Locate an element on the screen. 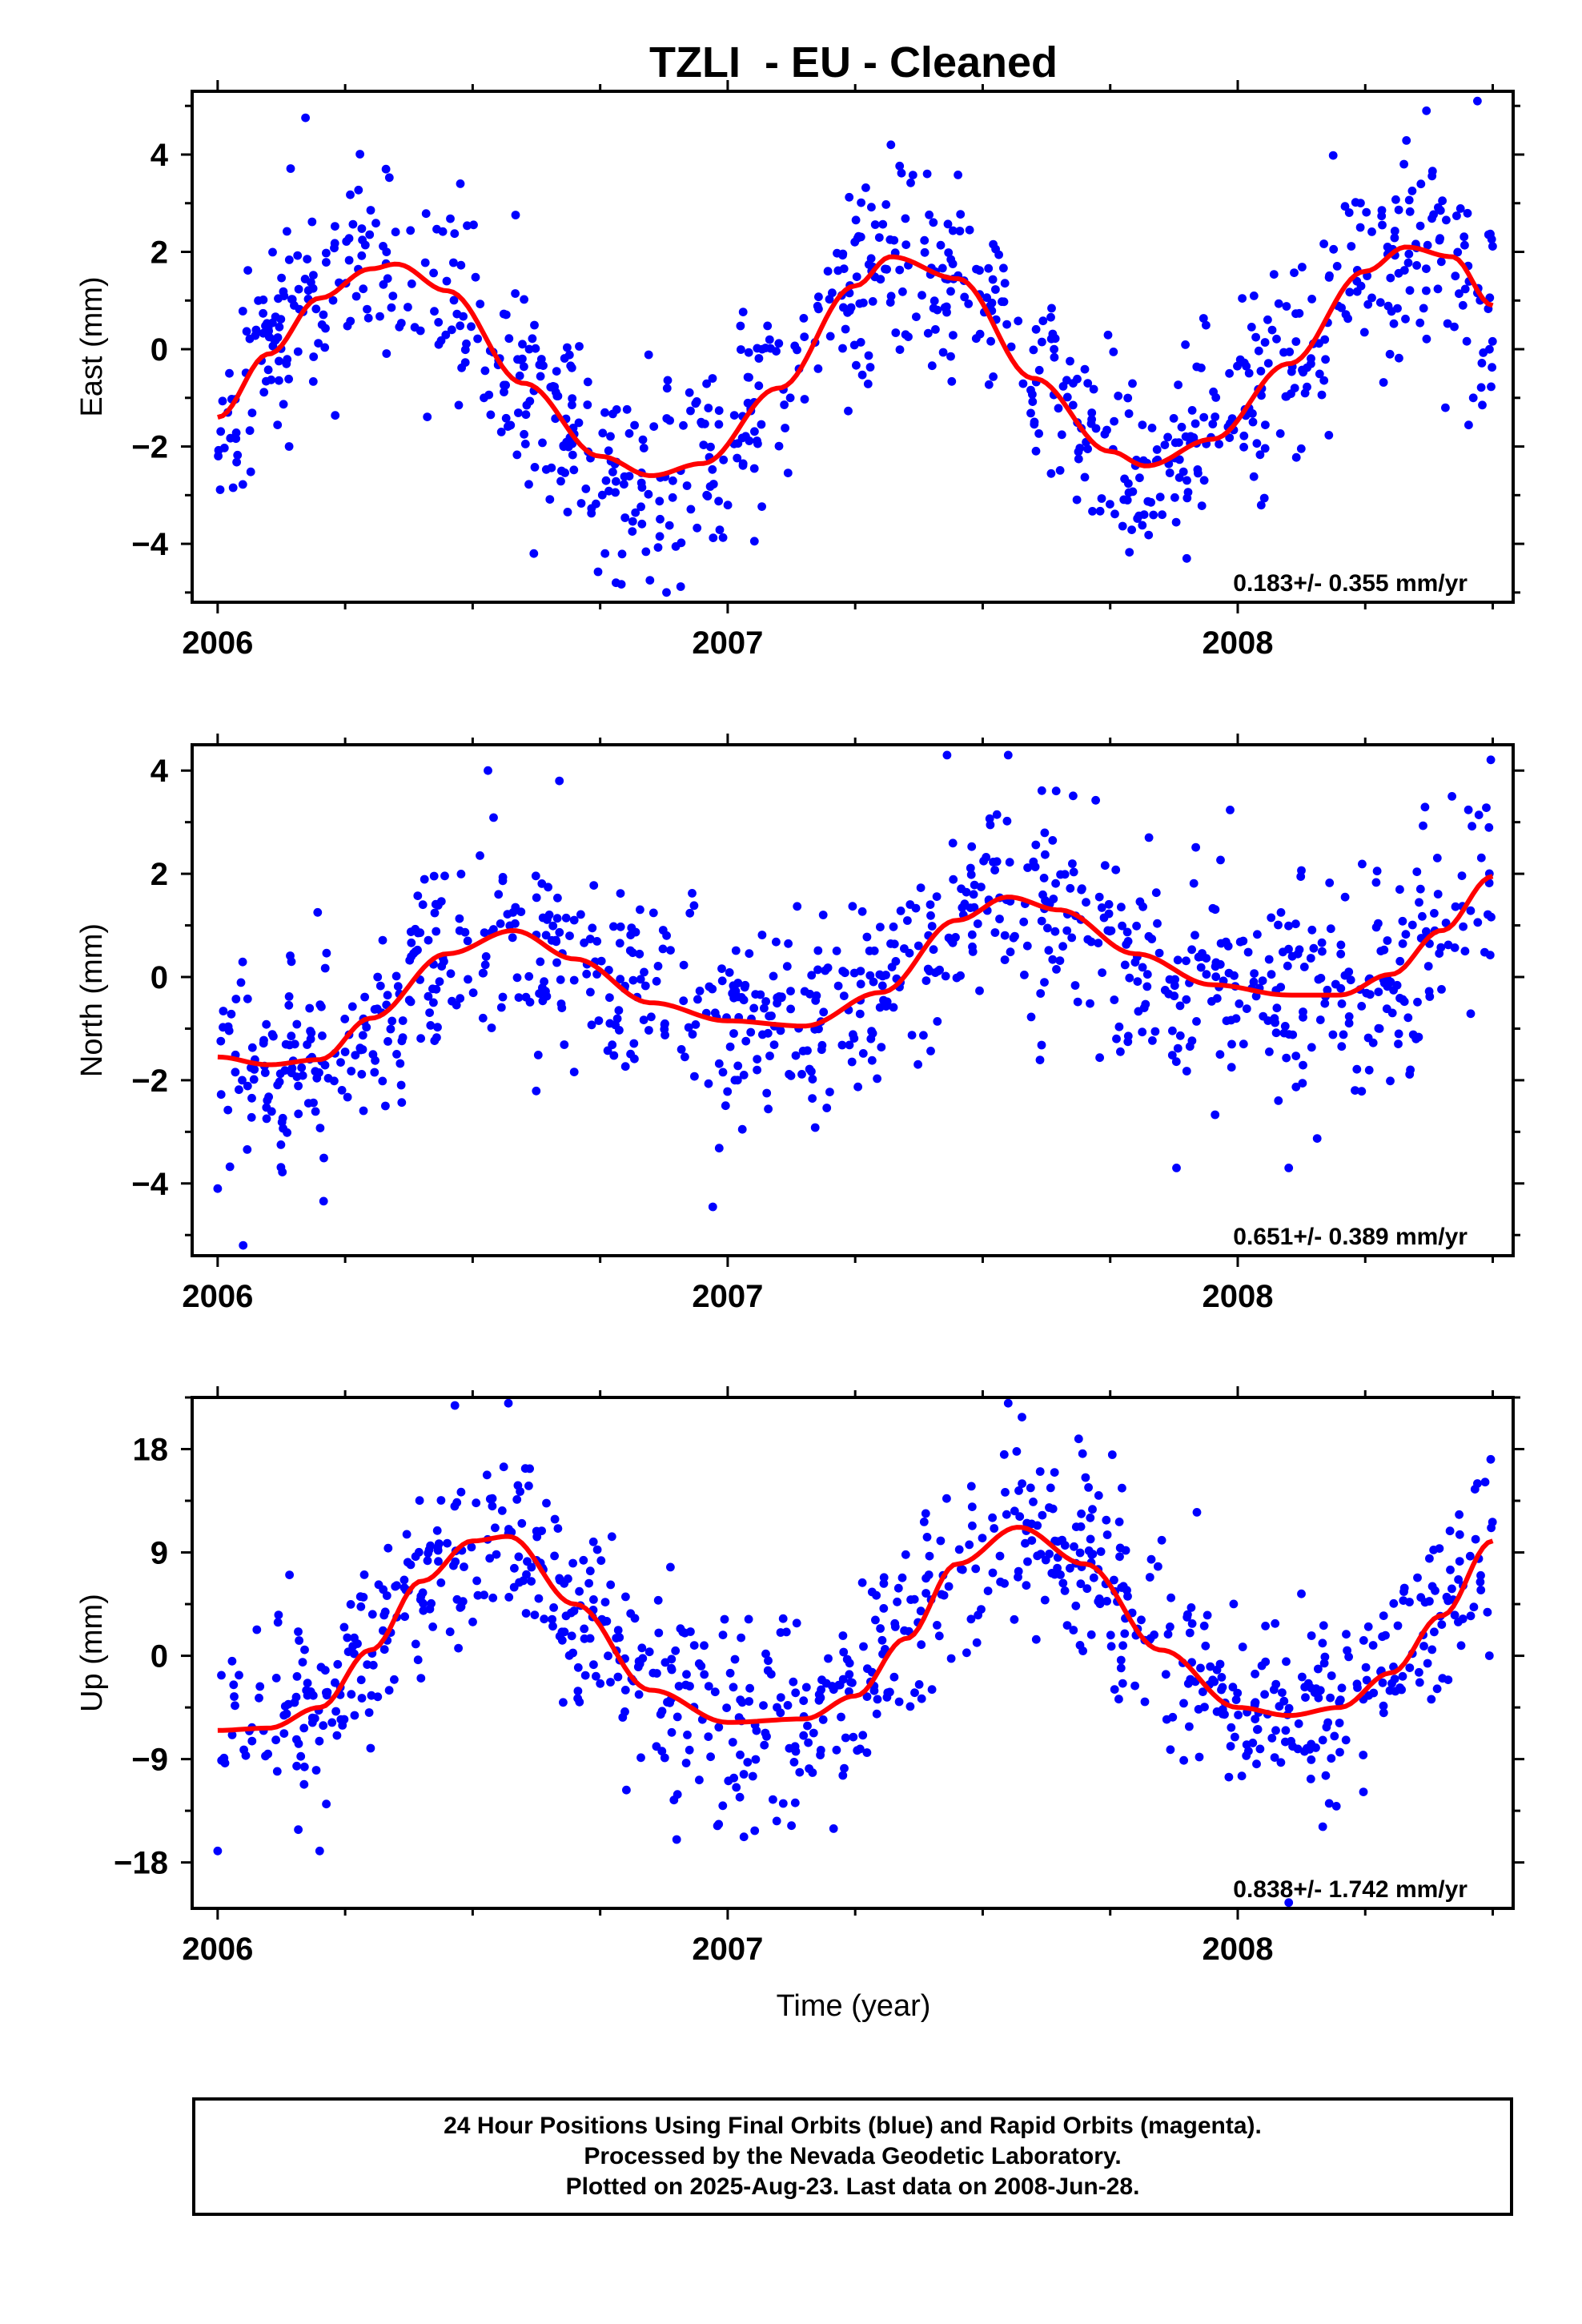 The image size is (1582, 2324). y-tick-label: −2 is located at coordinates (149, 447).